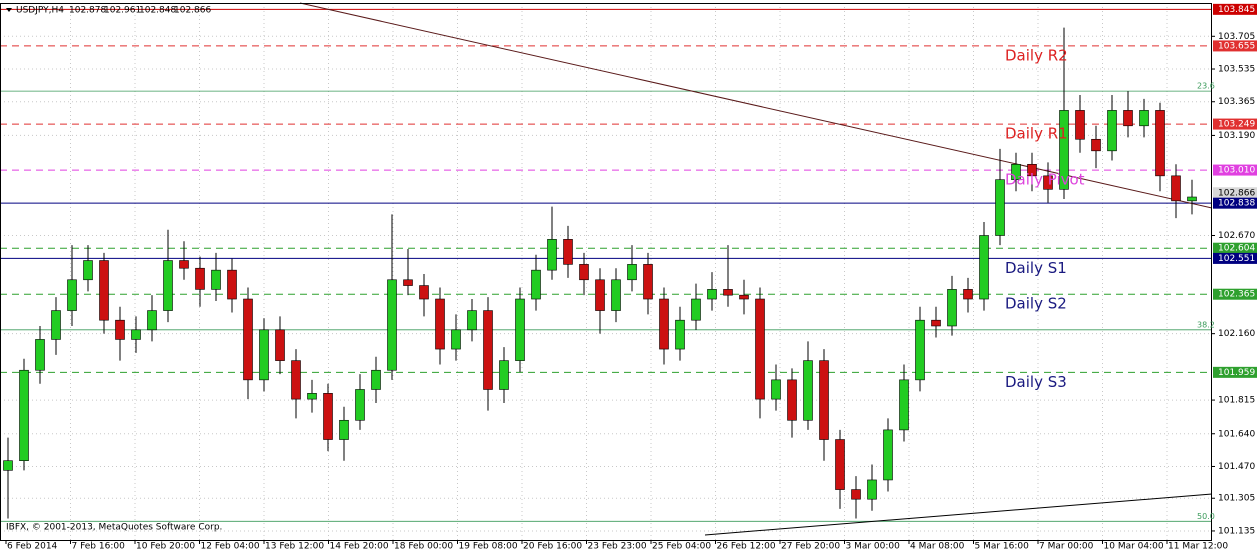 This screenshot has height=557, width=1258. I want to click on y-tick-label: 103.705, so click(1236, 37).